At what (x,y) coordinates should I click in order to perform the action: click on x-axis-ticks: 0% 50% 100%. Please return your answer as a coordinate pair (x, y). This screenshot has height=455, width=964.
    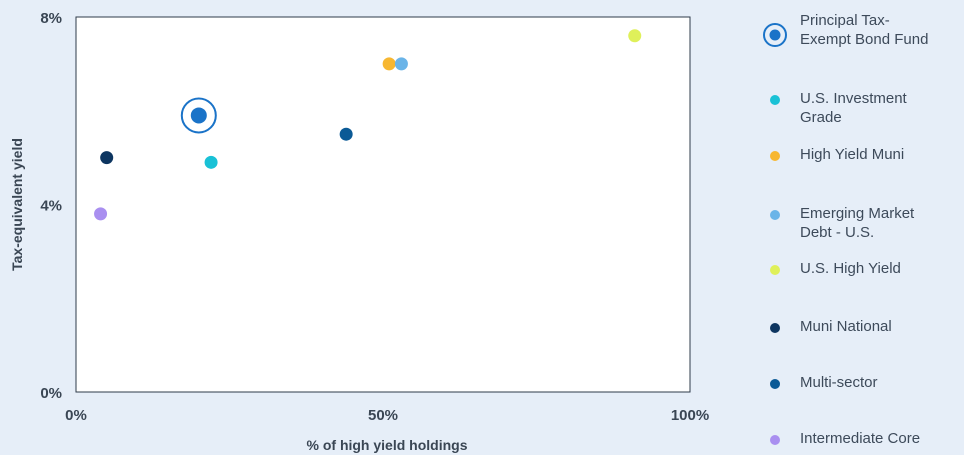
    Looking at the image, I should click on (387, 415).